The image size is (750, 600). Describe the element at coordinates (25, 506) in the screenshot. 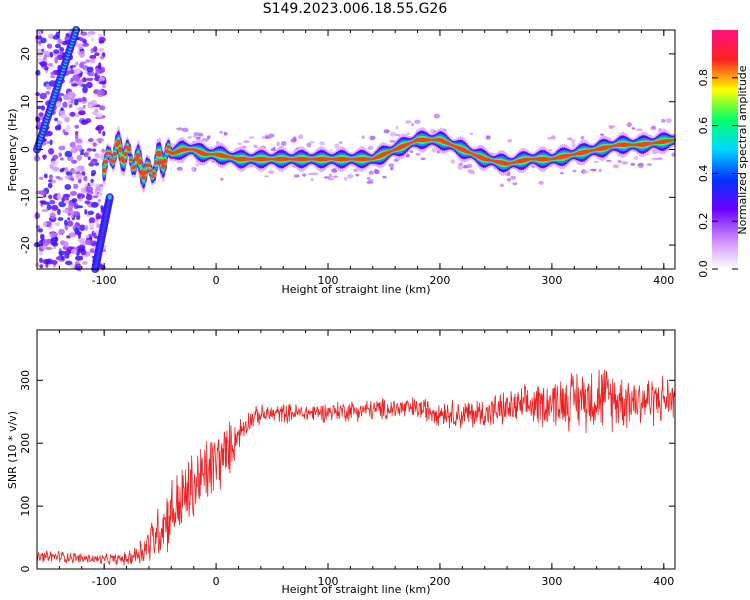

I see `y-tick-label: 100` at that location.